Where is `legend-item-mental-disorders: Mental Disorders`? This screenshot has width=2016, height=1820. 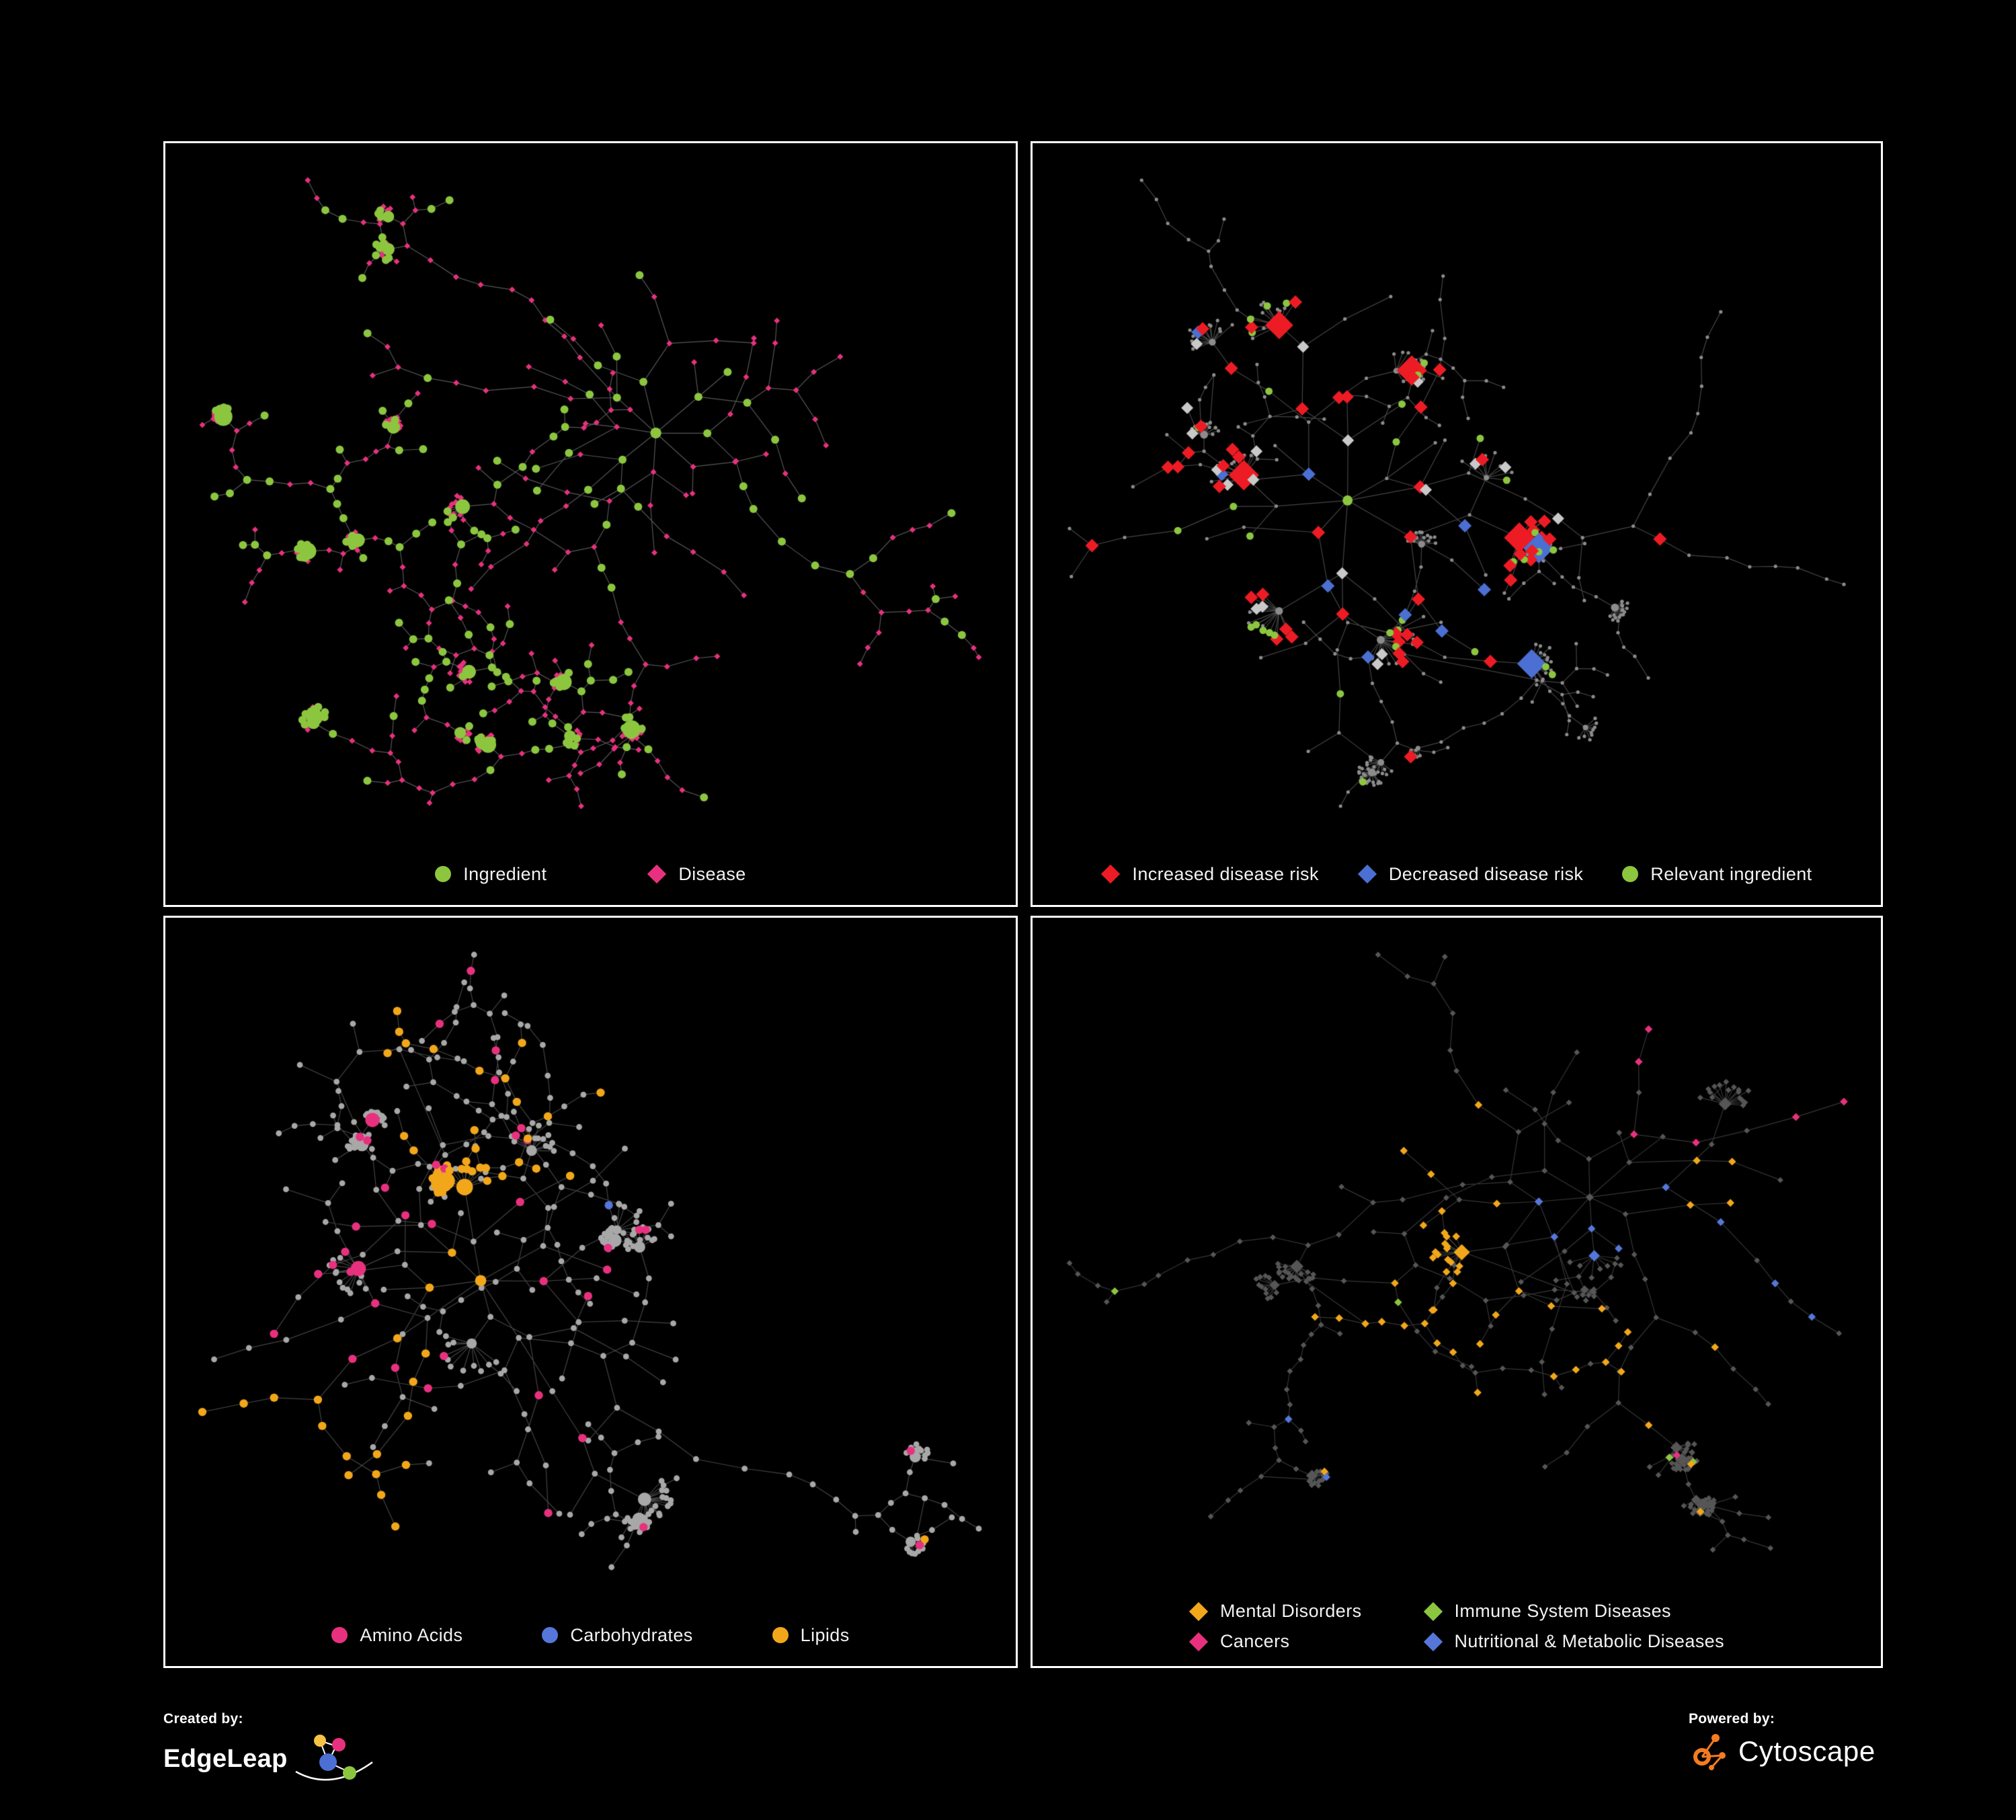
legend-item-mental-disorders: Mental Disorders is located at coordinates (1275, 1611).